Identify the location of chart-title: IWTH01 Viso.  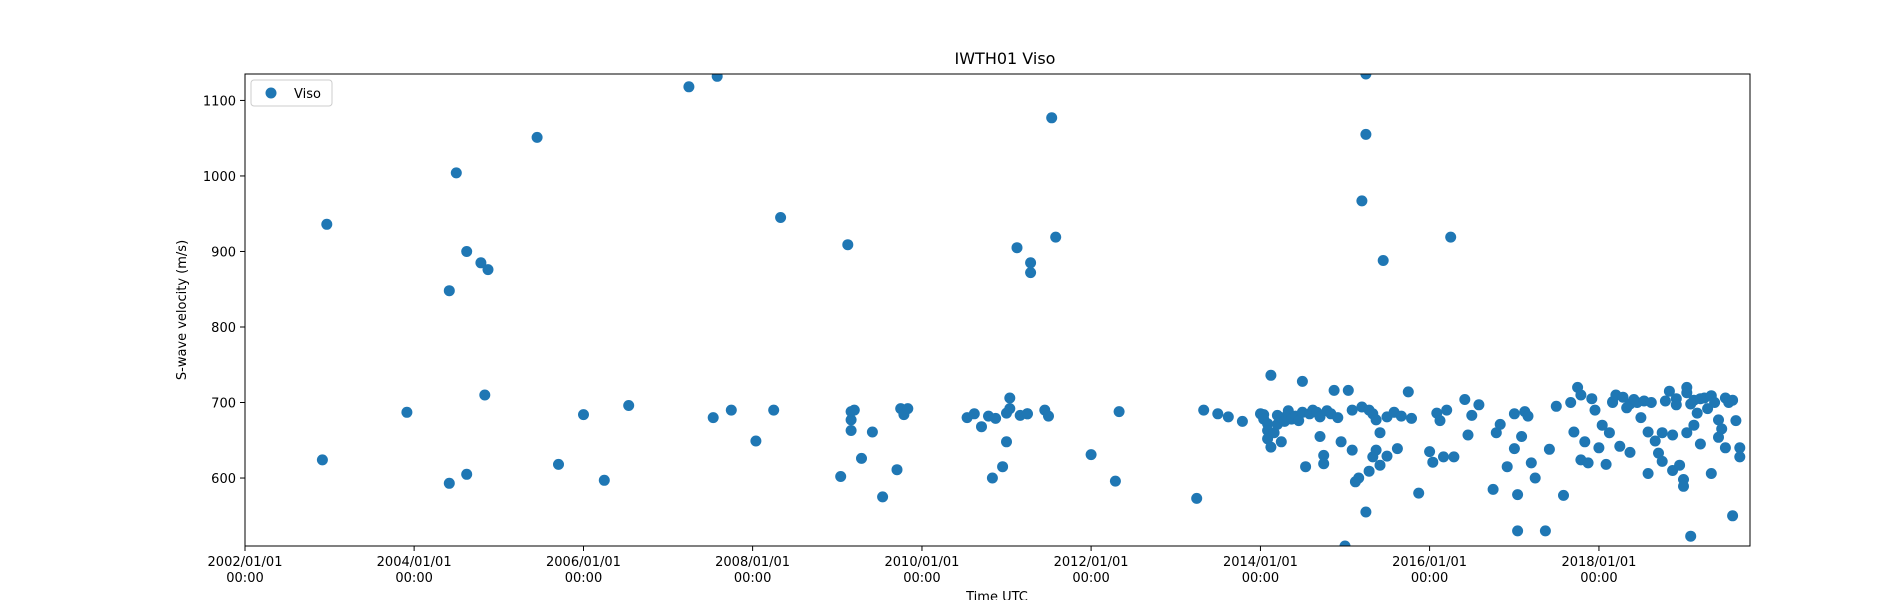
(1005, 58).